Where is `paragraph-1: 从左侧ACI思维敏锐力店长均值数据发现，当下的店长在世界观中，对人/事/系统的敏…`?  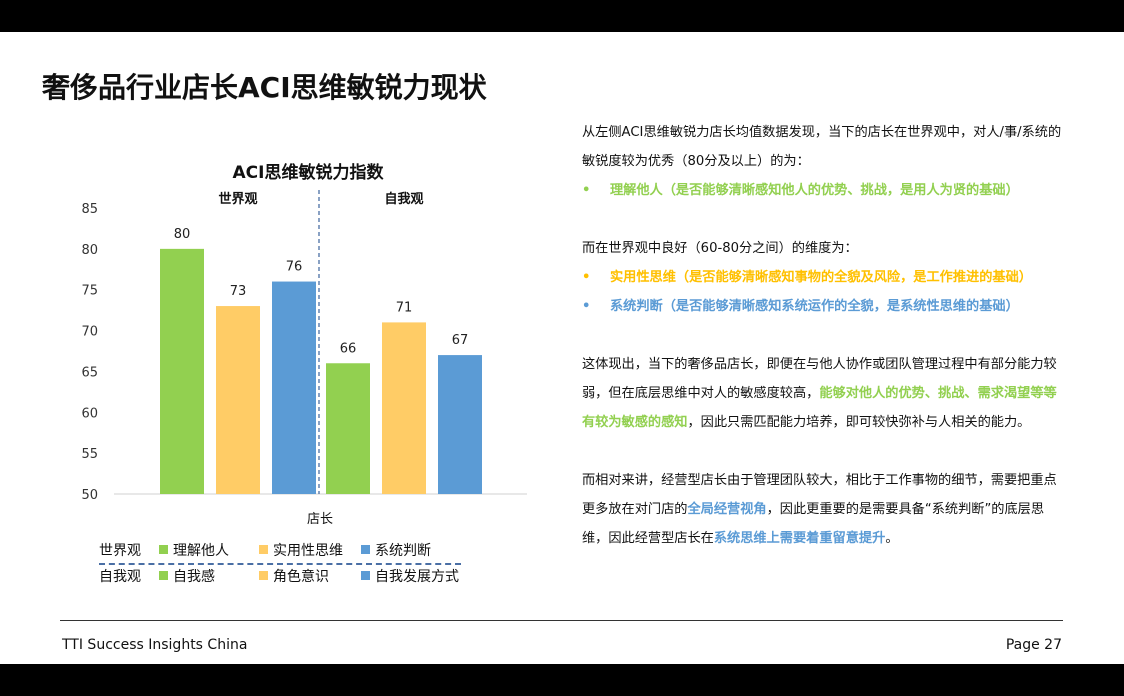
paragraph-1: 从左侧ACI思维敏锐力店长均值数据发现，当下的店长在世界观中，对人/事/系统的敏… is located at coordinates (822, 147).